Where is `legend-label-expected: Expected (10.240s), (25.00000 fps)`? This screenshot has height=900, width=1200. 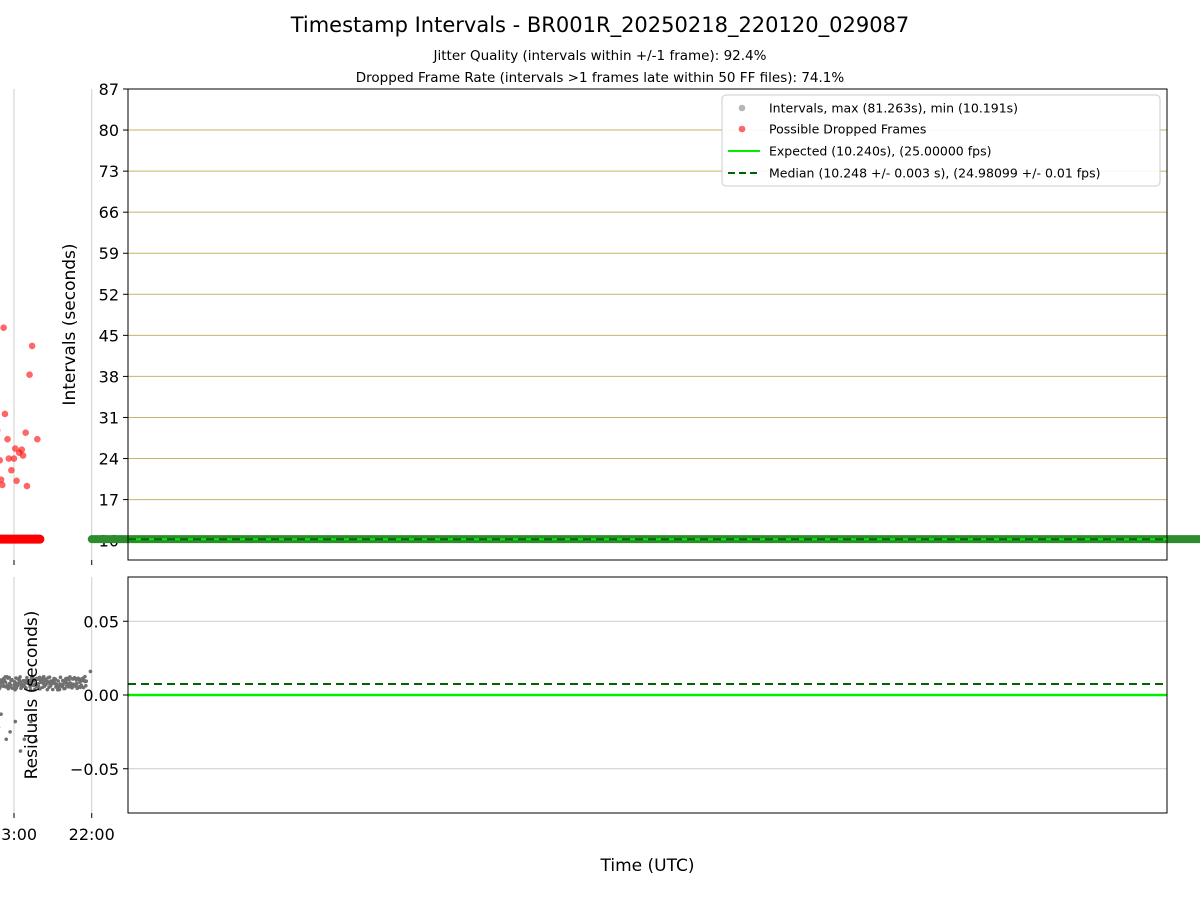
legend-label-expected: Expected (10.240s), (25.00000 fps) is located at coordinates (880, 151).